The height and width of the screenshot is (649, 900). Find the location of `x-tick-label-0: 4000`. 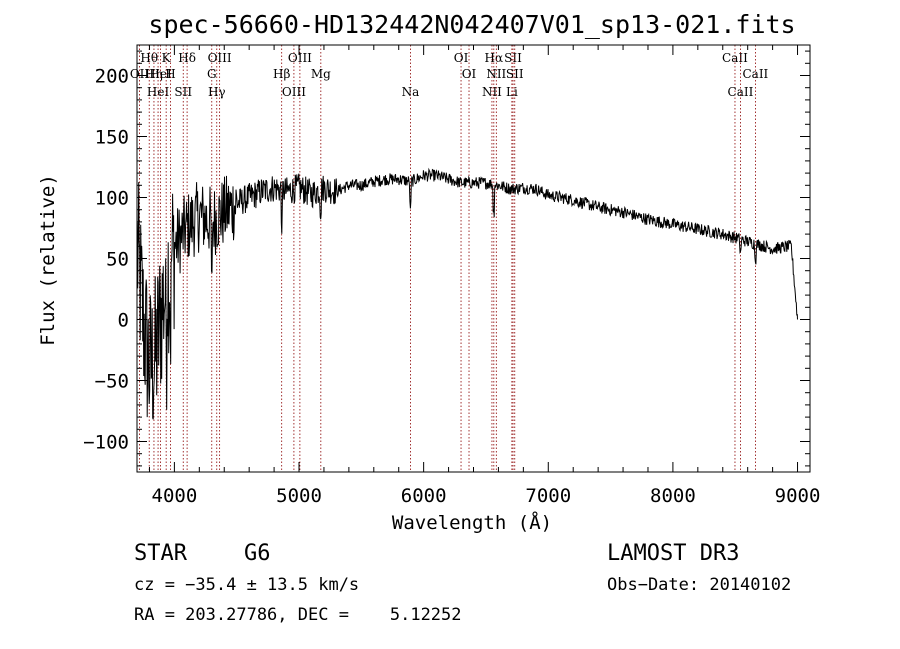

x-tick-label-0: 4000 is located at coordinates (175, 496).